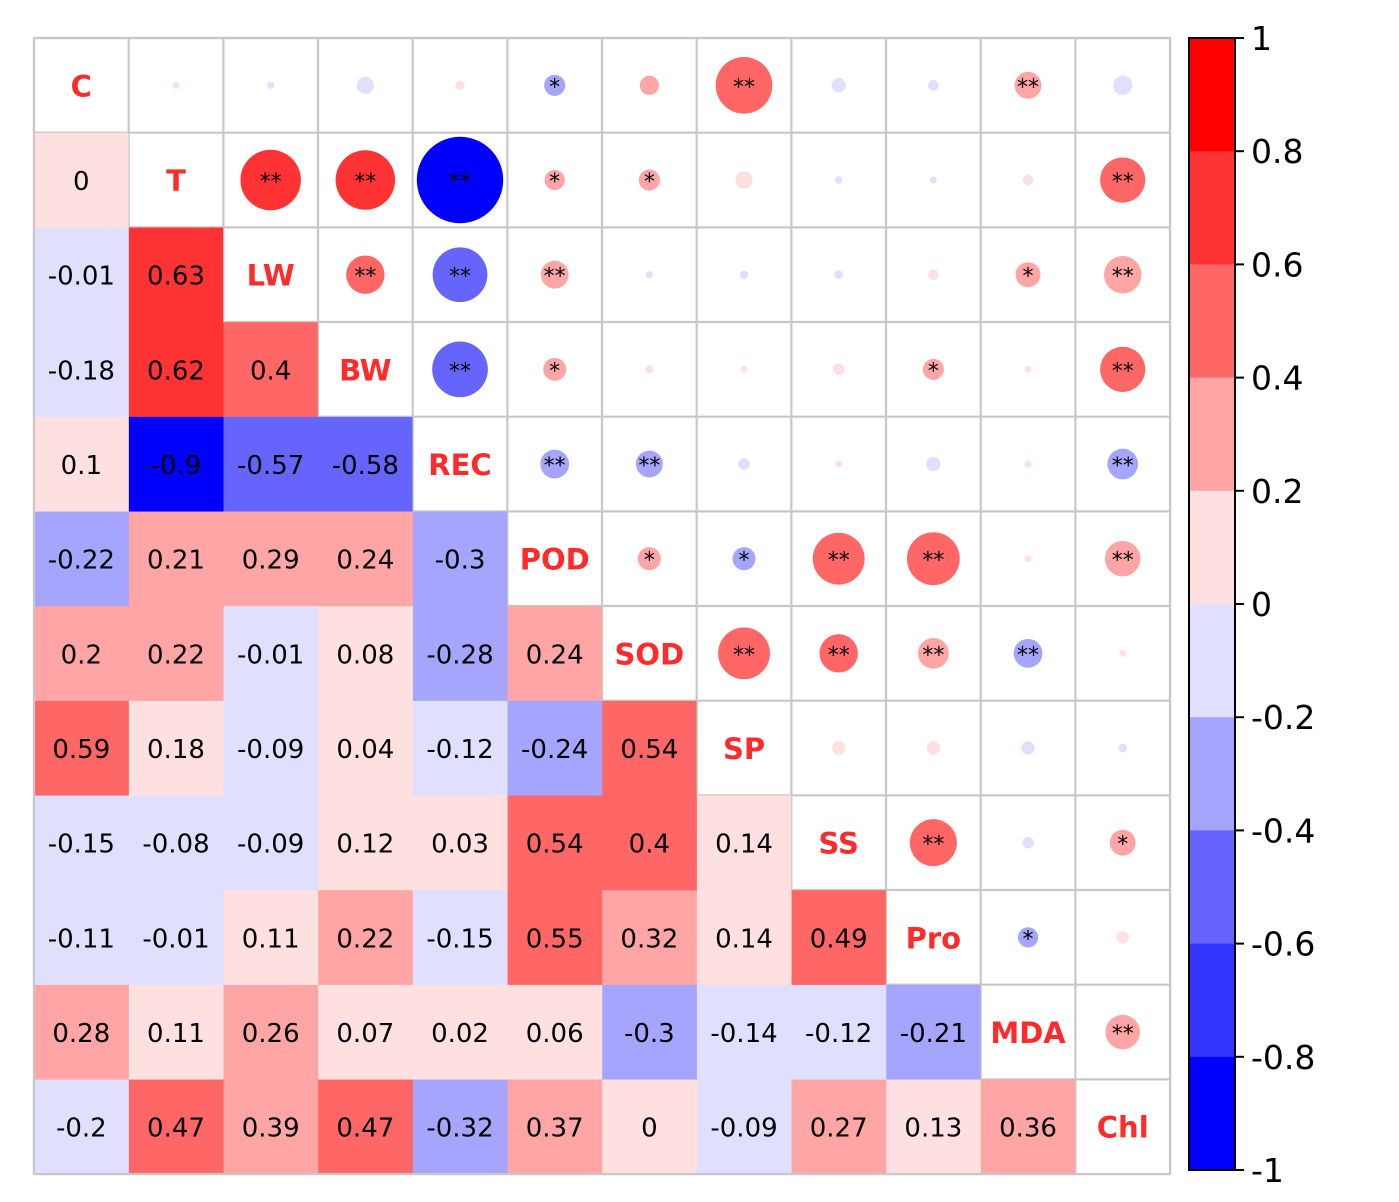 The image size is (1399, 1202). What do you see at coordinates (271, 561) in the screenshot?
I see `correlation-value-label: 0.29` at bounding box center [271, 561].